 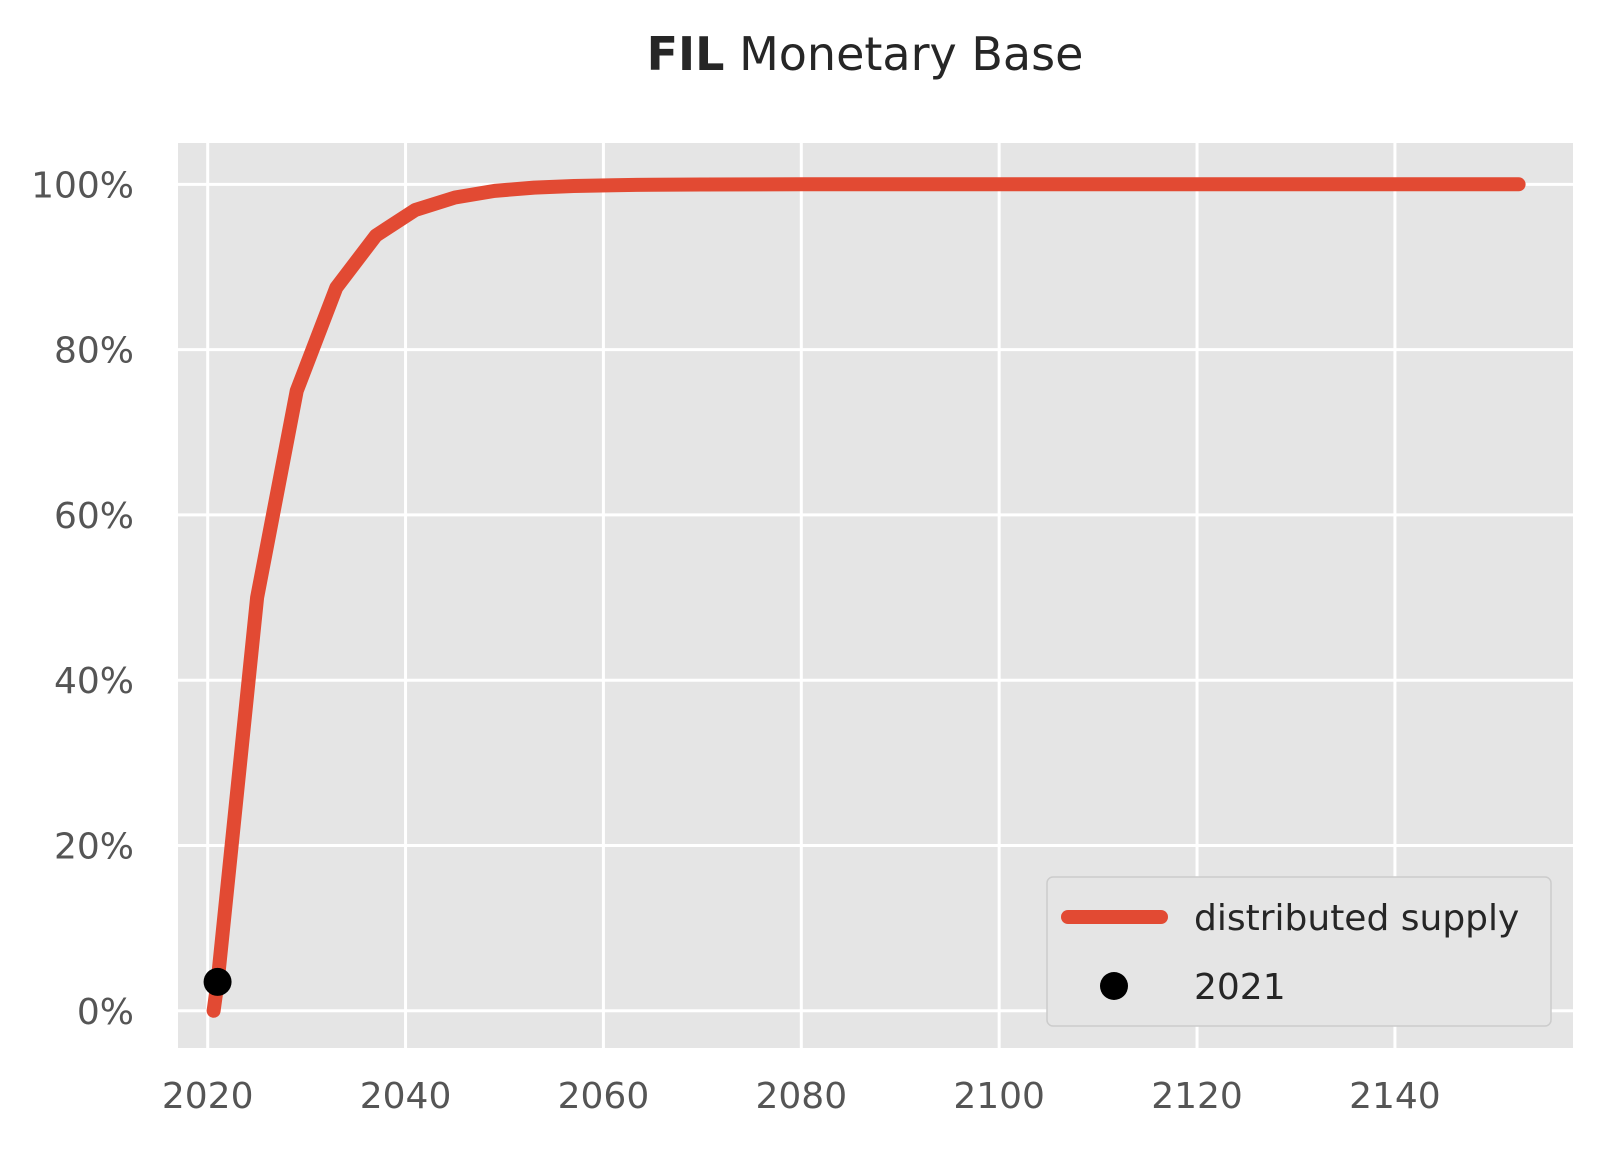 I want to click on y-tick-label: 80%, so click(x=94, y=351).